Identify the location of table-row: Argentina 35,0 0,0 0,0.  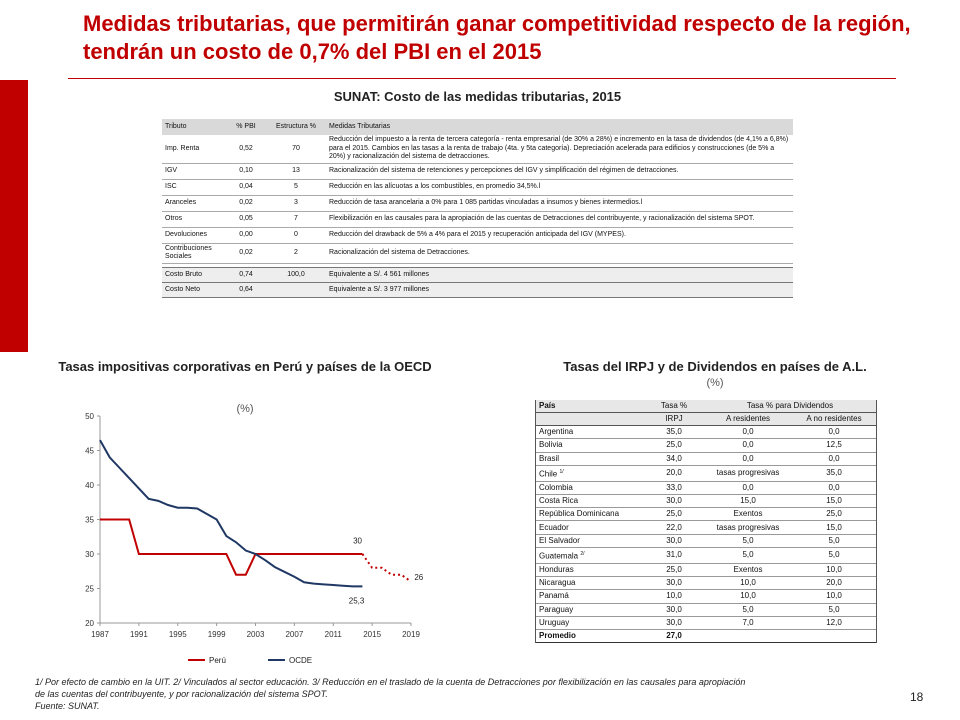
(706, 432).